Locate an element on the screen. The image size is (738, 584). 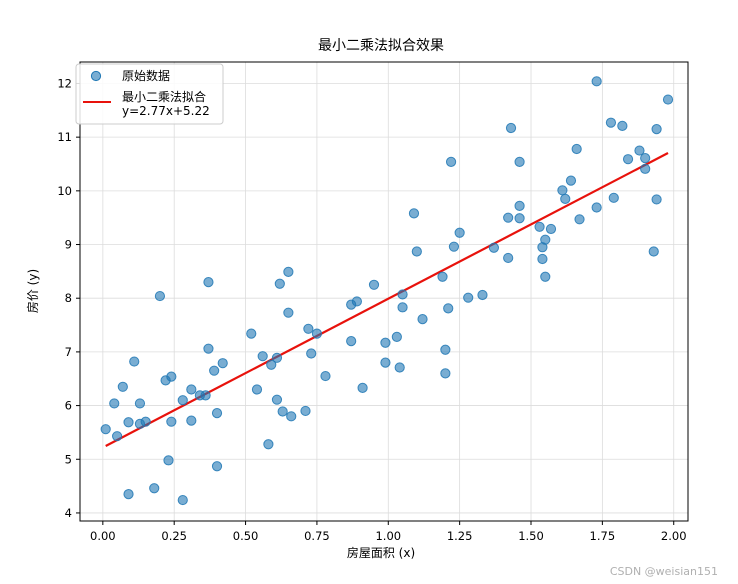
x-tick-label: 1.75 is located at coordinates (603, 536).